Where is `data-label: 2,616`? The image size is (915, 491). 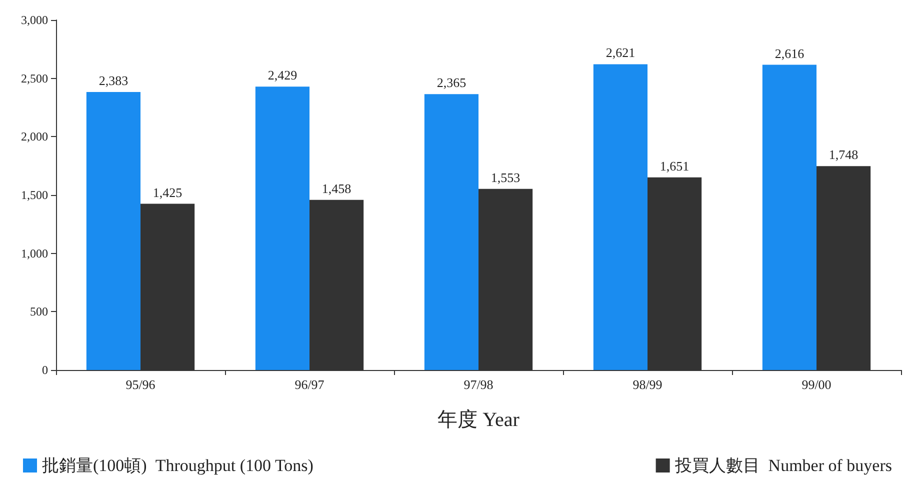 data-label: 2,616 is located at coordinates (789, 53).